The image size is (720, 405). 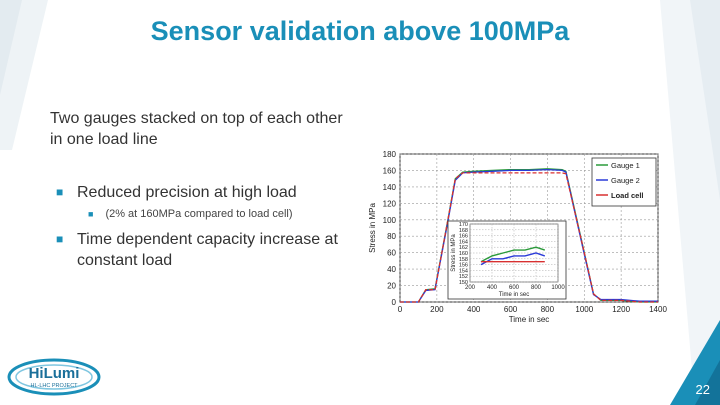 I want to click on series-line-load-cell, so click(x=529, y=237).